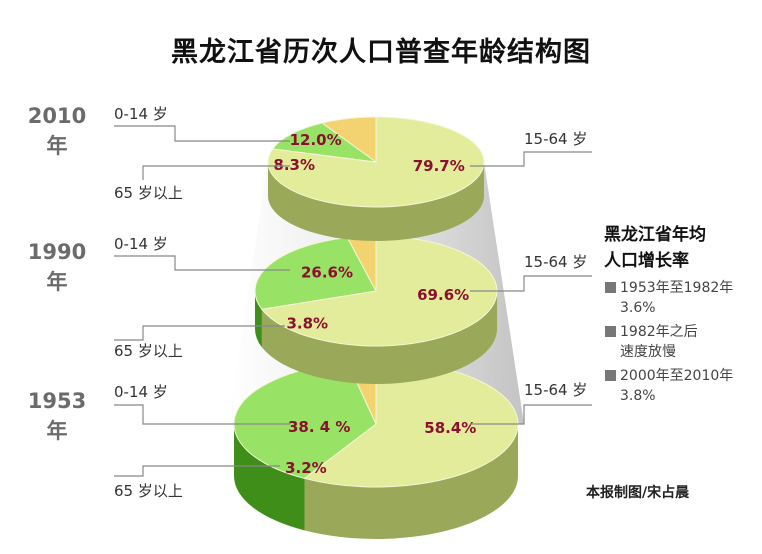 The image size is (762, 554). What do you see at coordinates (319, 427) in the screenshot?
I see `slice-value-label: 38. 4 %` at bounding box center [319, 427].